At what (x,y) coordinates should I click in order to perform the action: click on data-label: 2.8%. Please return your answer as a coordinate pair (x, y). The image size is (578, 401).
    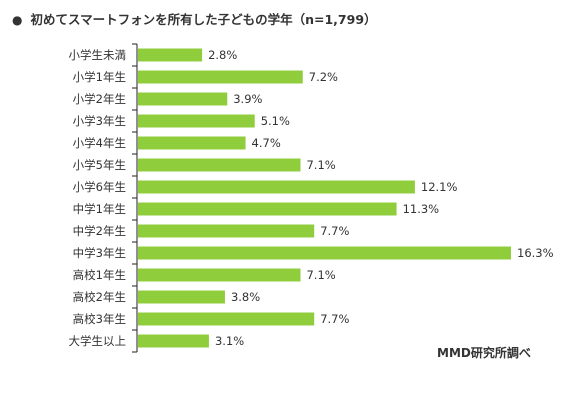
    Looking at the image, I should click on (222, 55).